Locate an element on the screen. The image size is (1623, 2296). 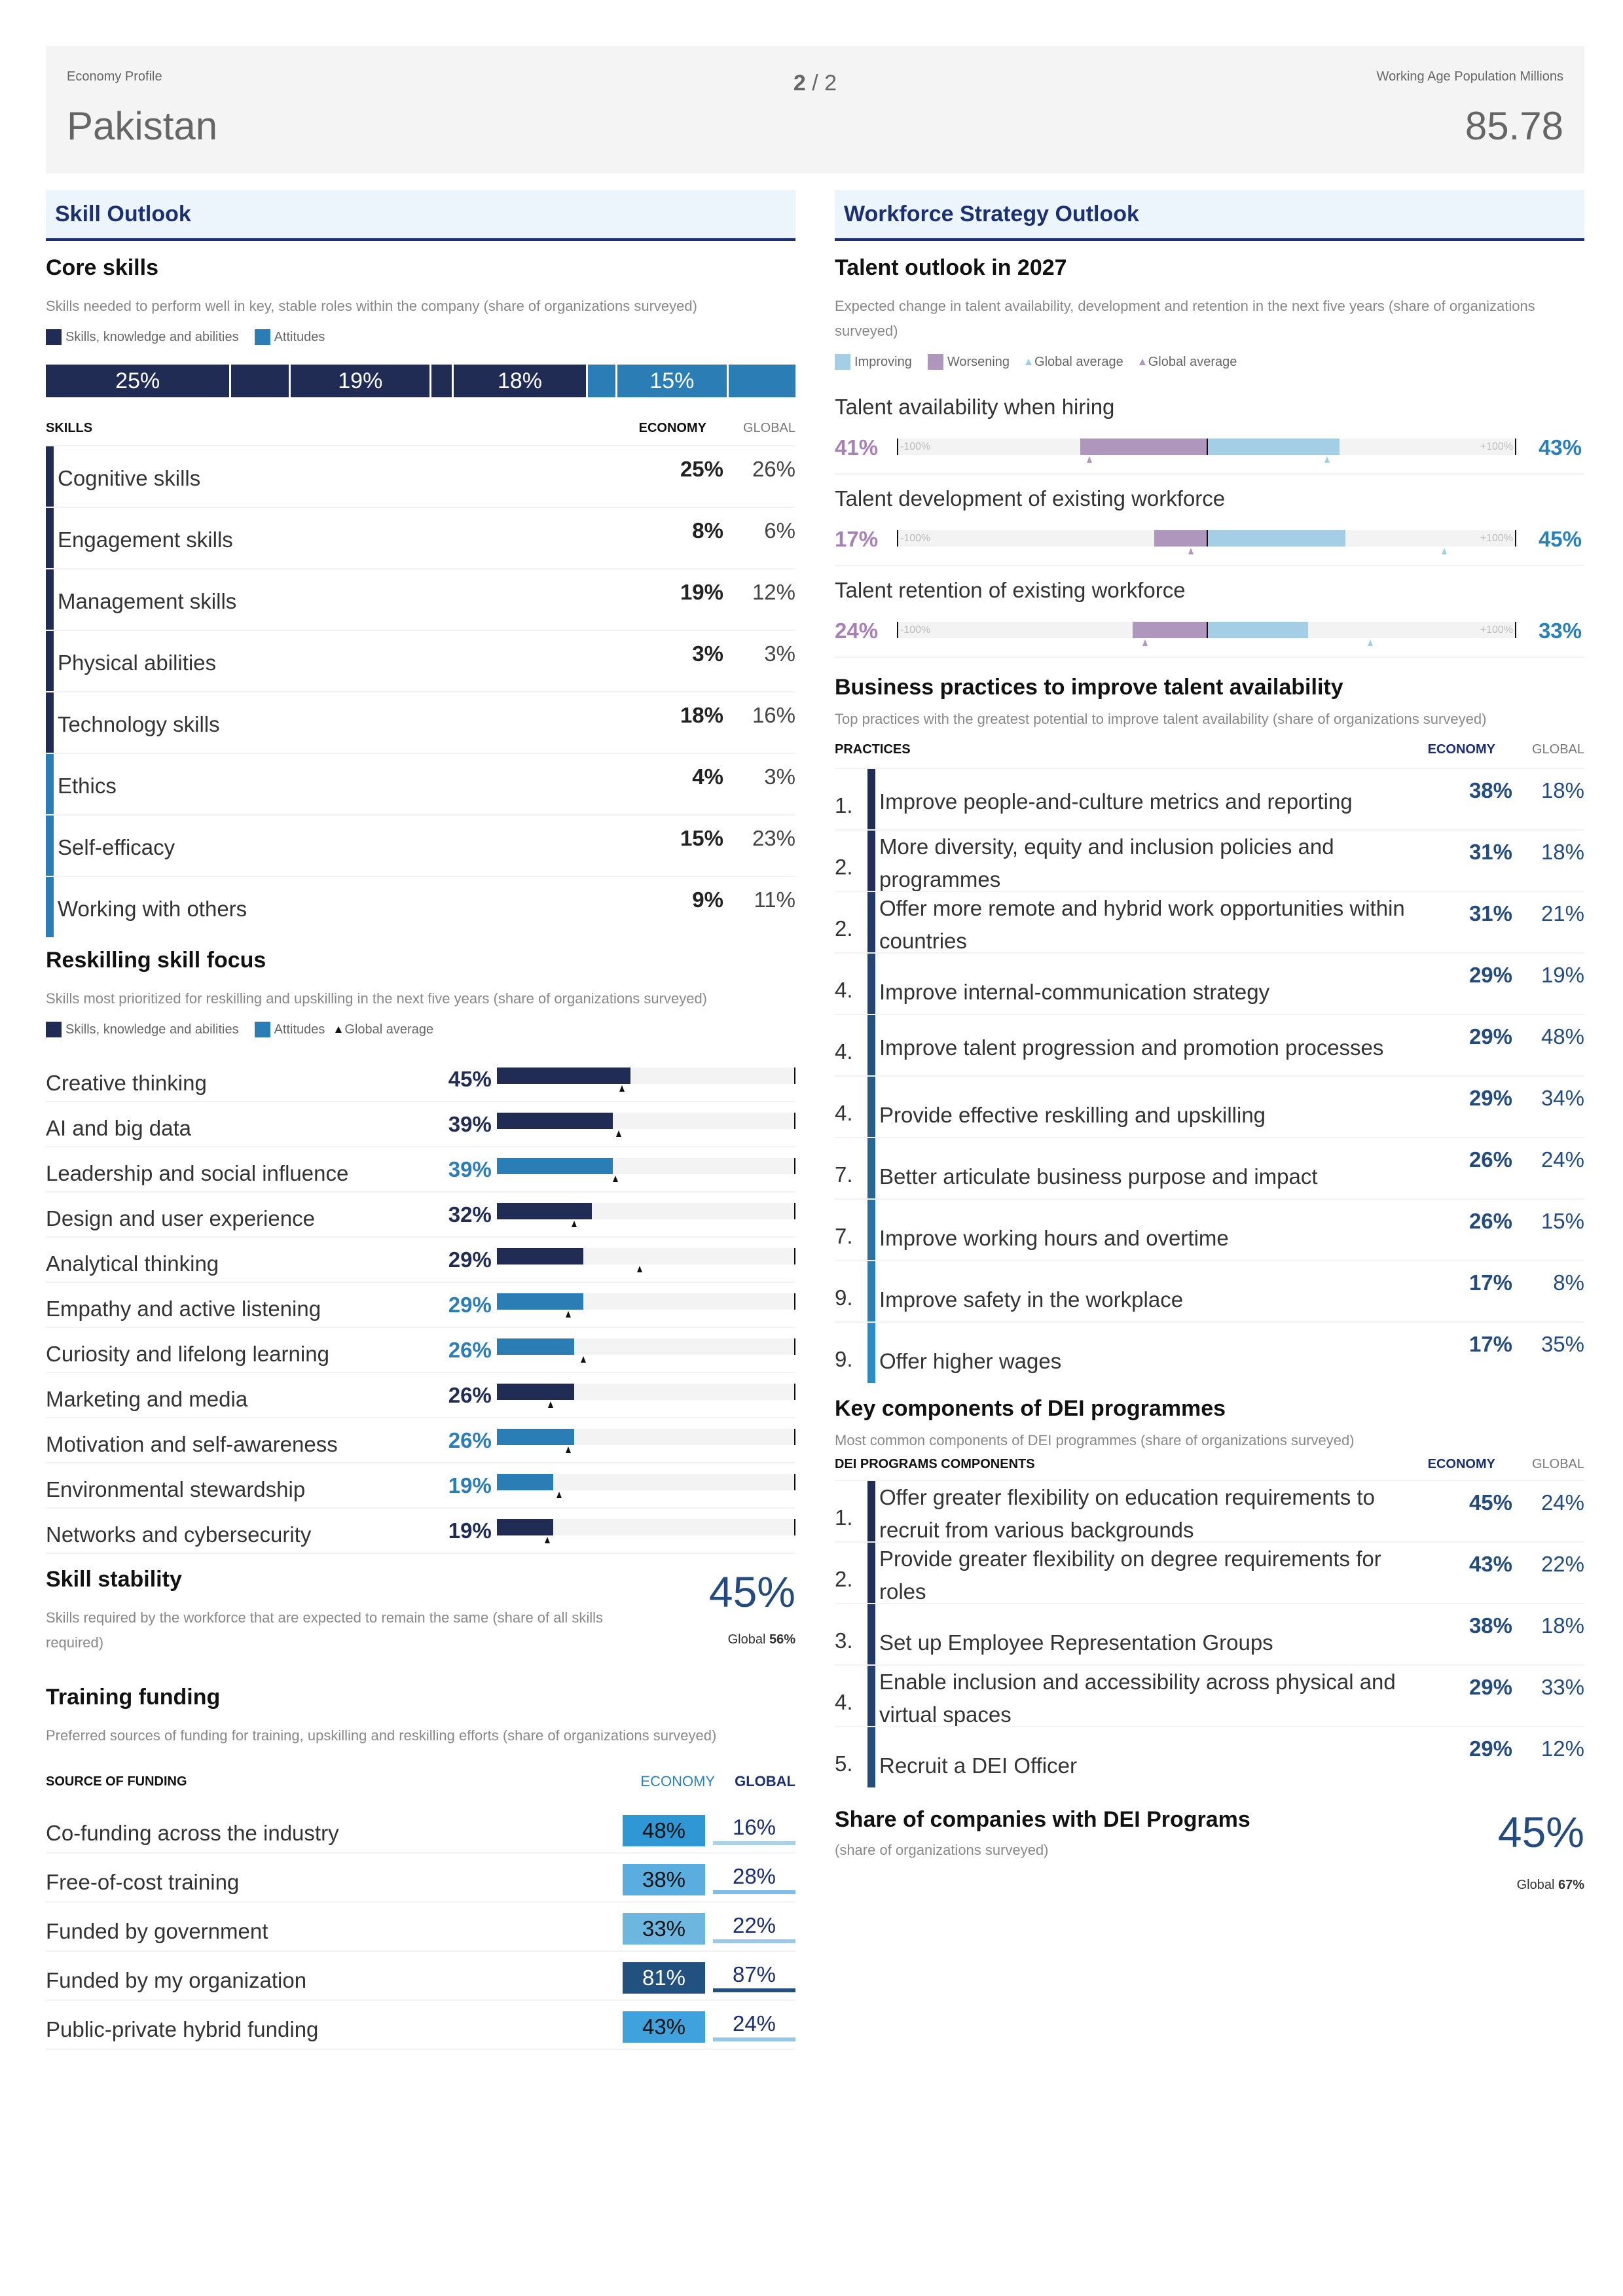
global-value: 19% is located at coordinates (1562, 975).